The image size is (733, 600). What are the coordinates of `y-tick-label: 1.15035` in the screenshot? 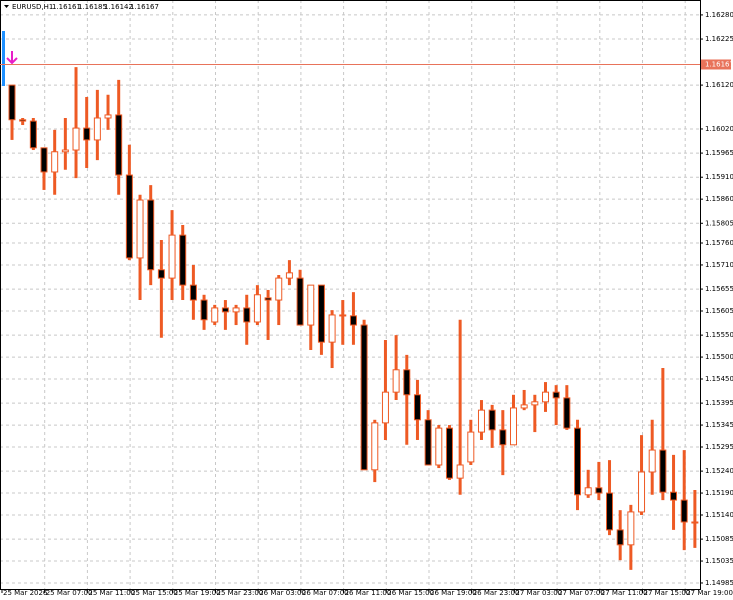 It's located at (719, 561).